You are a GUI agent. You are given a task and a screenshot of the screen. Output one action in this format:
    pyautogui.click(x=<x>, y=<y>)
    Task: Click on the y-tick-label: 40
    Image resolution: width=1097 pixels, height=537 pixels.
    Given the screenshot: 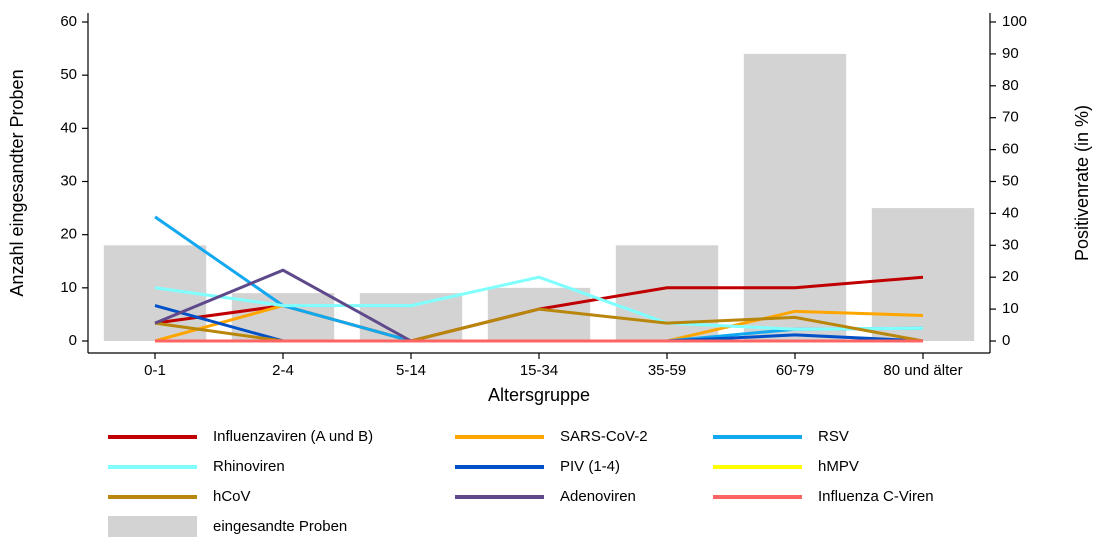 What is the action you would take?
    pyautogui.click(x=68, y=127)
    